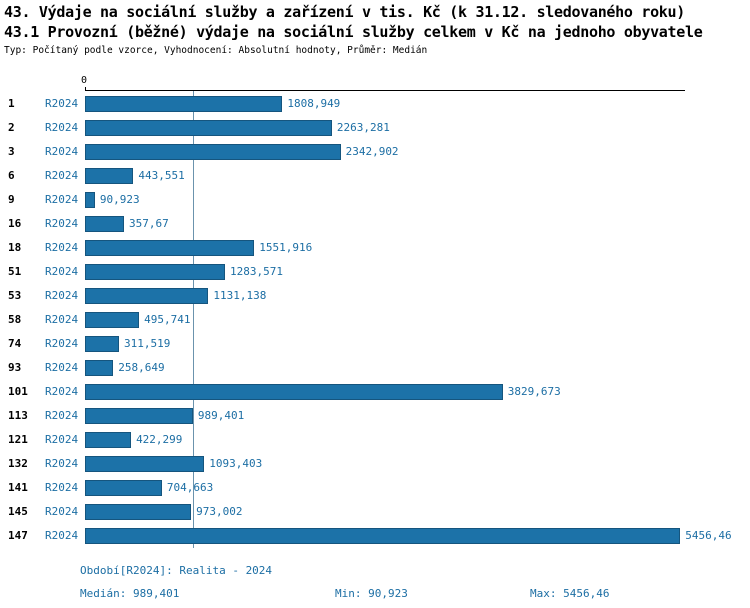 The image size is (750, 608). What do you see at coordinates (147, 343) in the screenshot?
I see `bar-value-label: 311,519` at bounding box center [147, 343].